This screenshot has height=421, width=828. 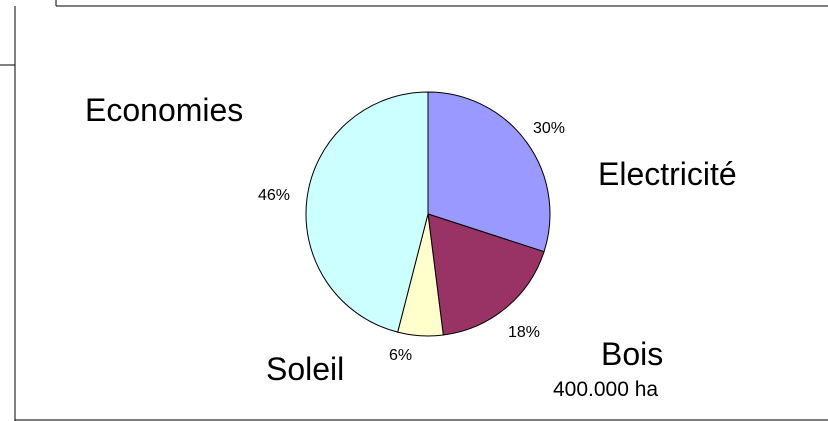 I want to click on category-label-economies: Economies, so click(x=164, y=110).